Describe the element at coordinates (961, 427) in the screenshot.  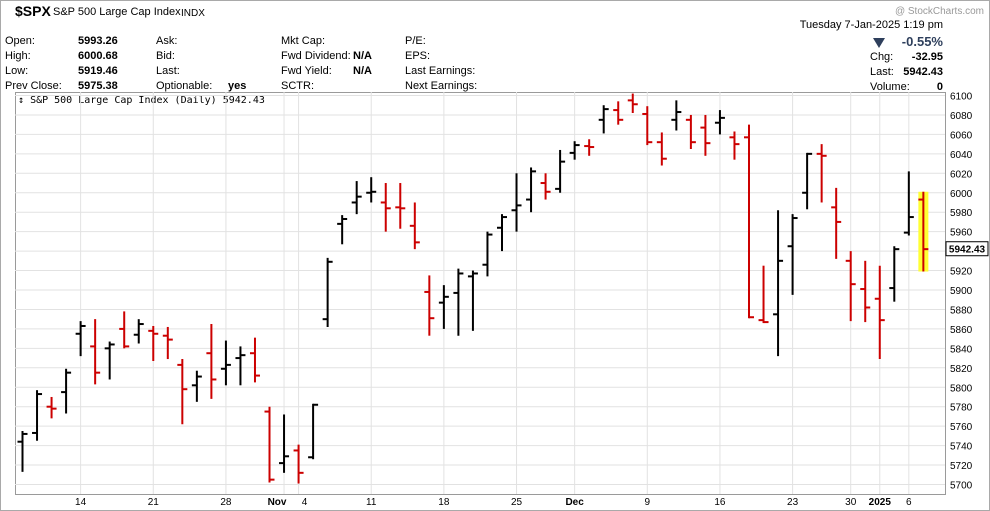
I see `y-tick-label: 5760` at that location.